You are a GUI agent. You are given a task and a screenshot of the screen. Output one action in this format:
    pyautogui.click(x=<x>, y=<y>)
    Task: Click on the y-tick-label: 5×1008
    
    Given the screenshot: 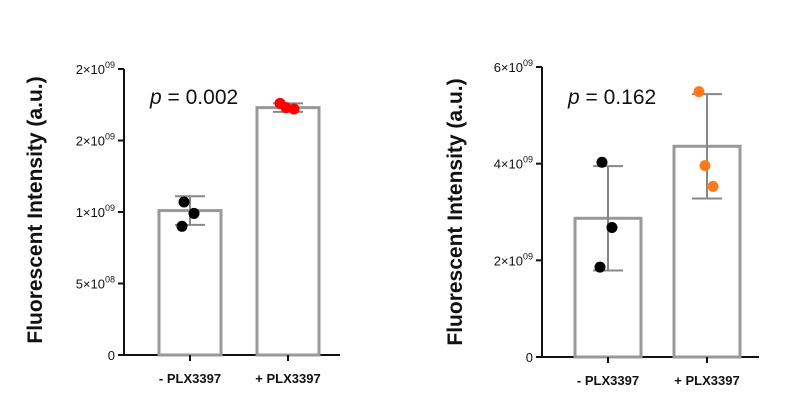 What is the action you would take?
    pyautogui.click(x=95, y=283)
    